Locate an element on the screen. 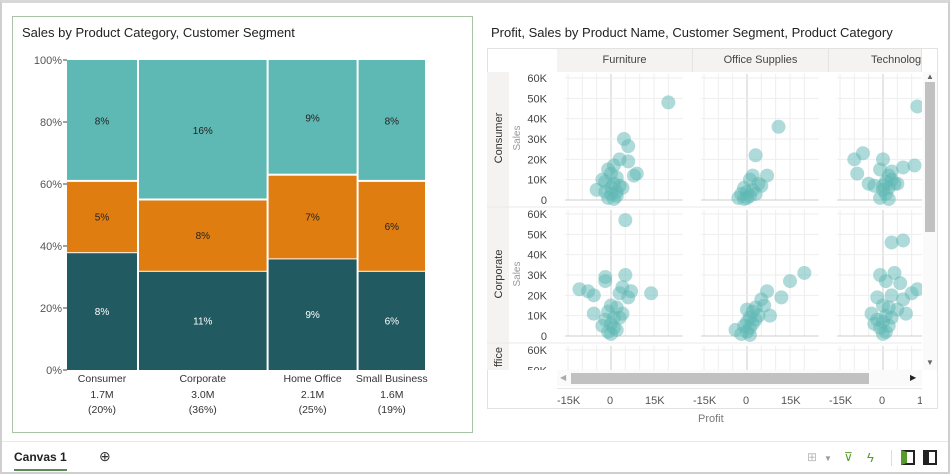 Image resolution: width=950 pixels, height=474 pixels. brush-icon: ⊽ is located at coordinates (848, 457).